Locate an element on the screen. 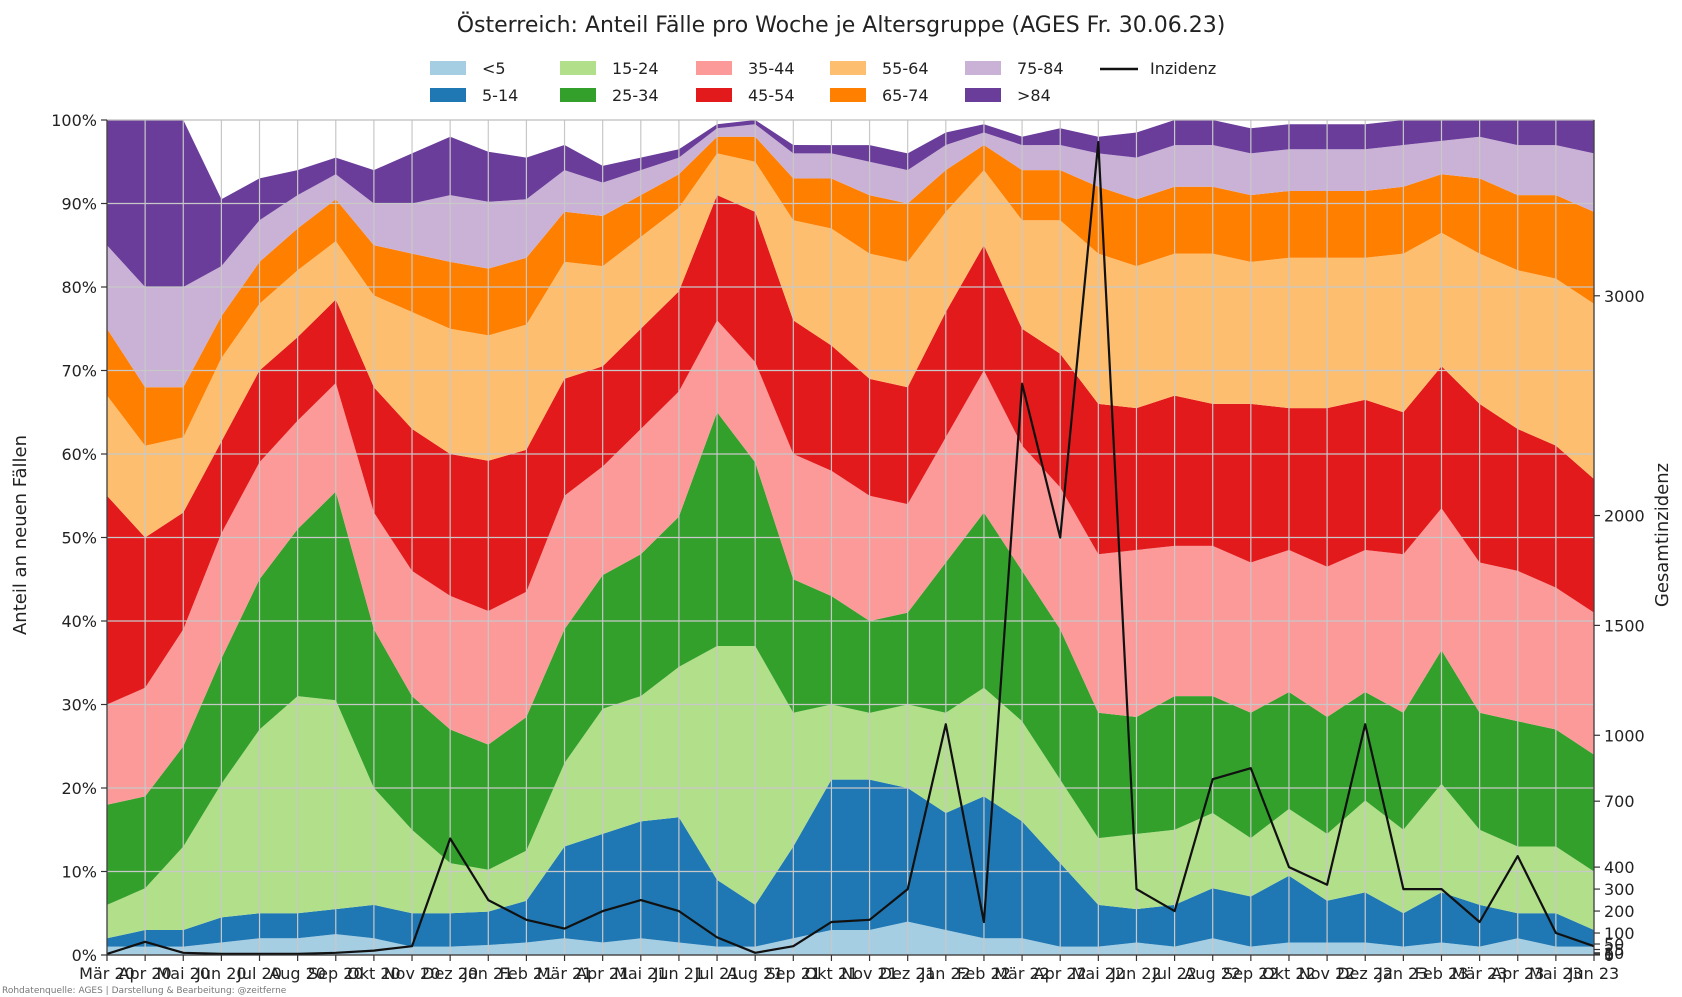 The height and width of the screenshot is (997, 1682). legend-label: <5 is located at coordinates (494, 68).